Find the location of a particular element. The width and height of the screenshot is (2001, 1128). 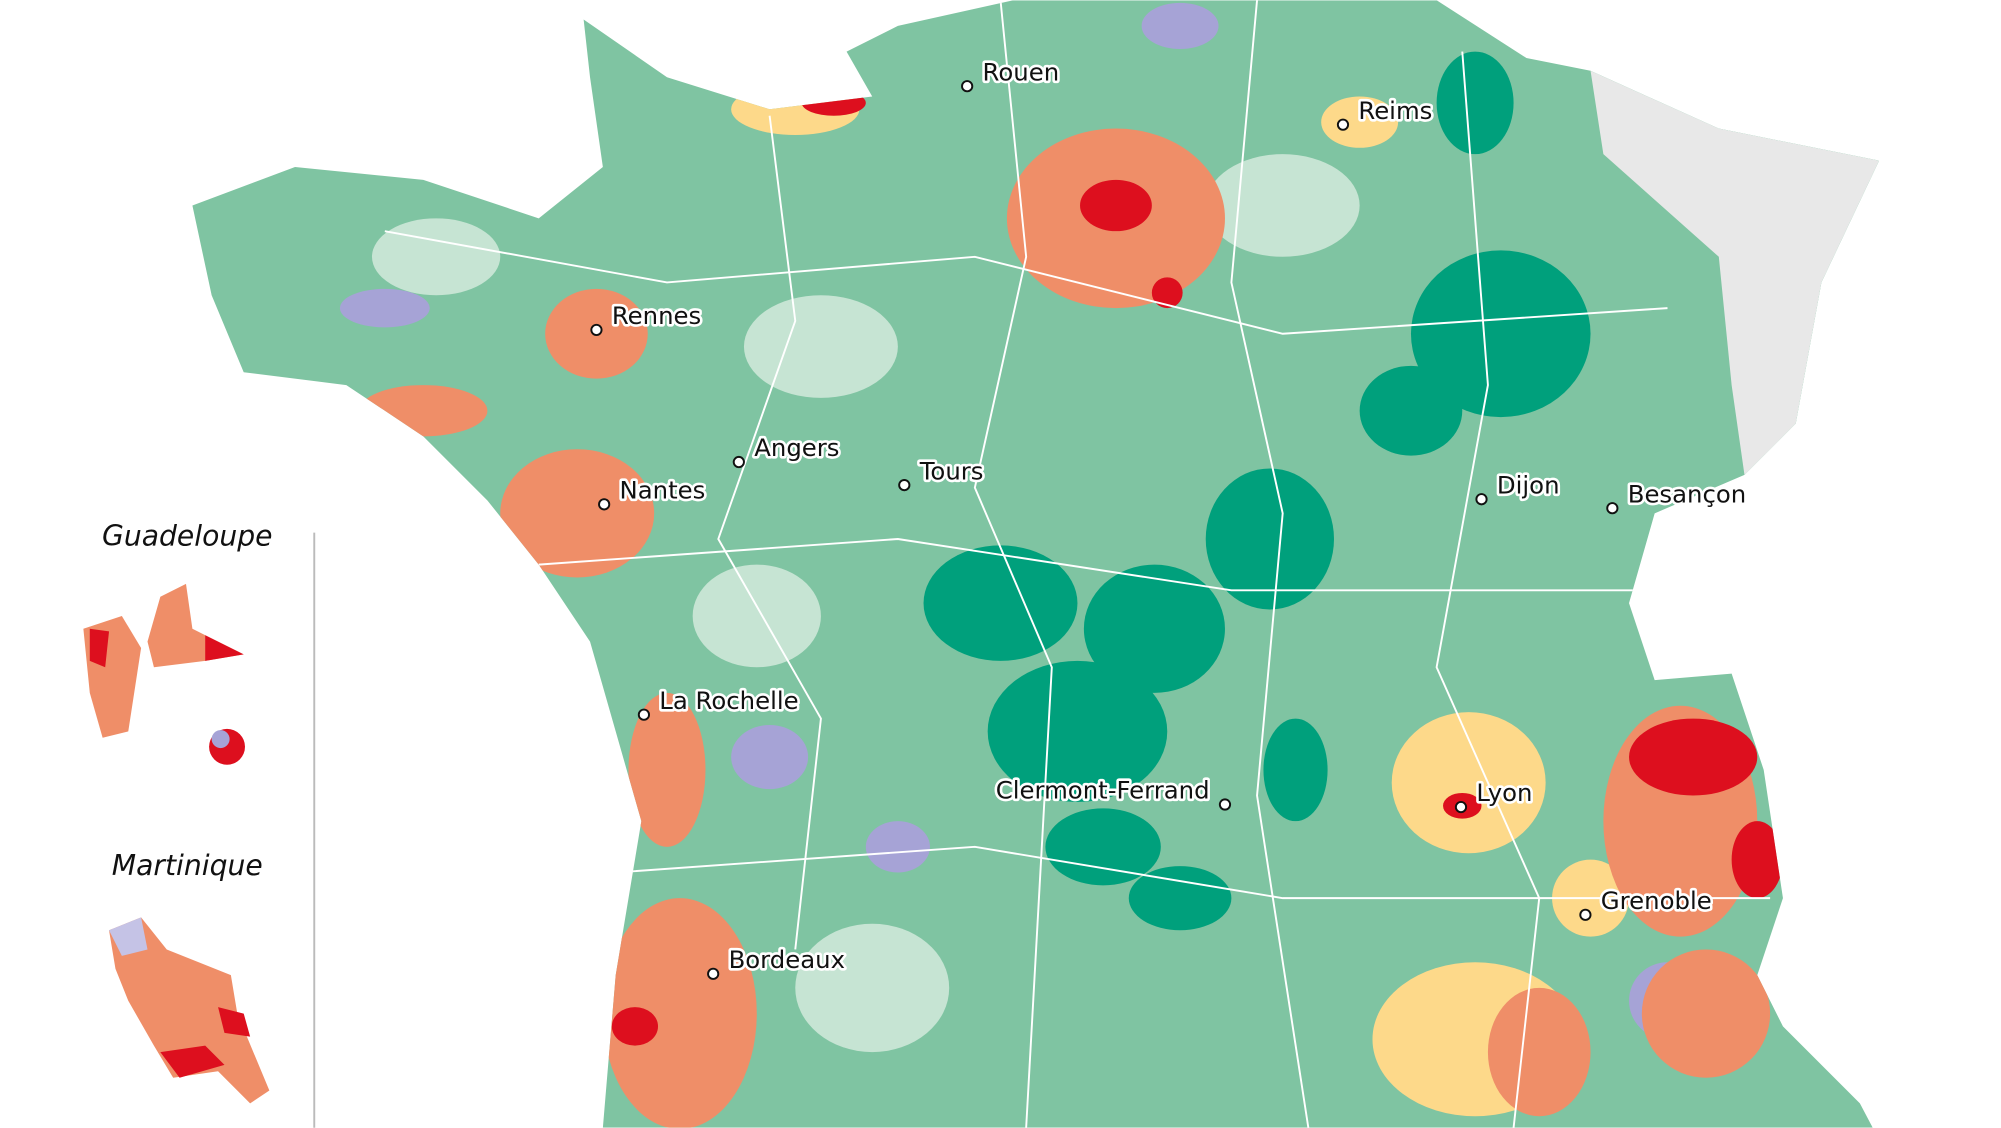

city-label: La Rochelle is located at coordinates (728, 700).